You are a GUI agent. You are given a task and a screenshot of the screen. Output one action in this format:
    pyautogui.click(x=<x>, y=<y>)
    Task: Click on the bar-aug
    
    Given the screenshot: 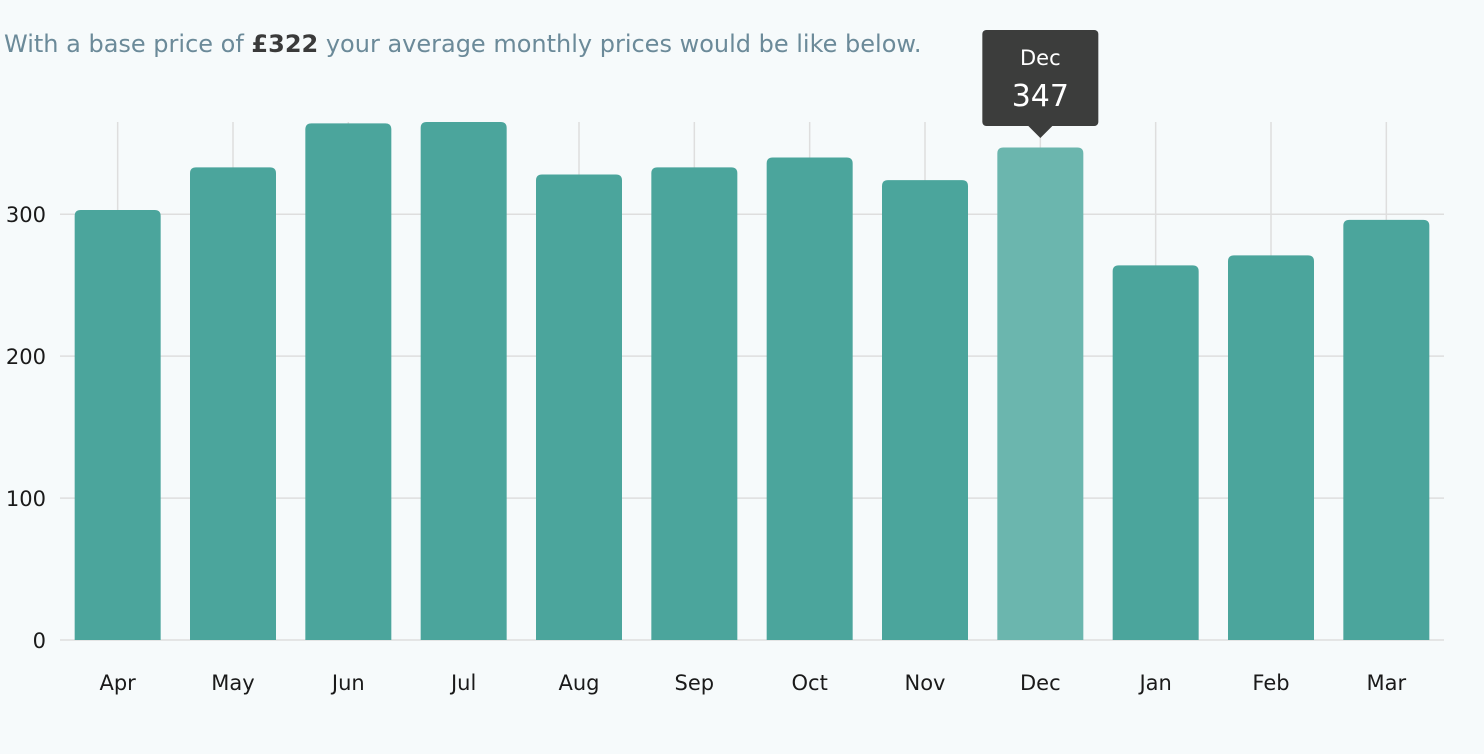 What is the action you would take?
    pyautogui.click(x=579, y=407)
    